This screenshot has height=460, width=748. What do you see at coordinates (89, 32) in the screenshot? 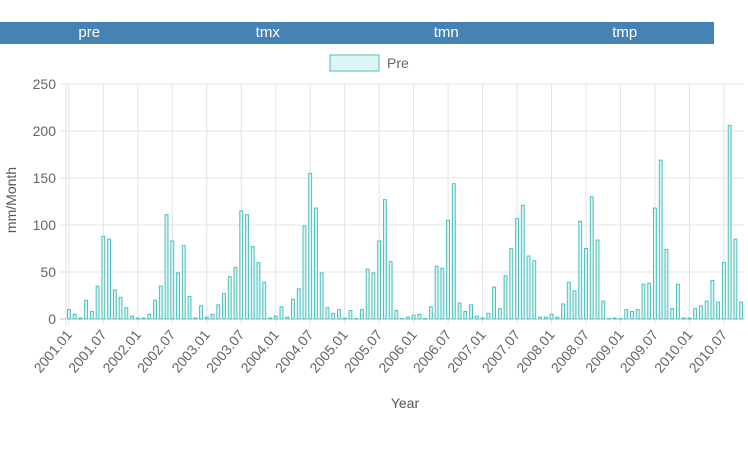
I see `tab-pre: pre` at bounding box center [89, 32].